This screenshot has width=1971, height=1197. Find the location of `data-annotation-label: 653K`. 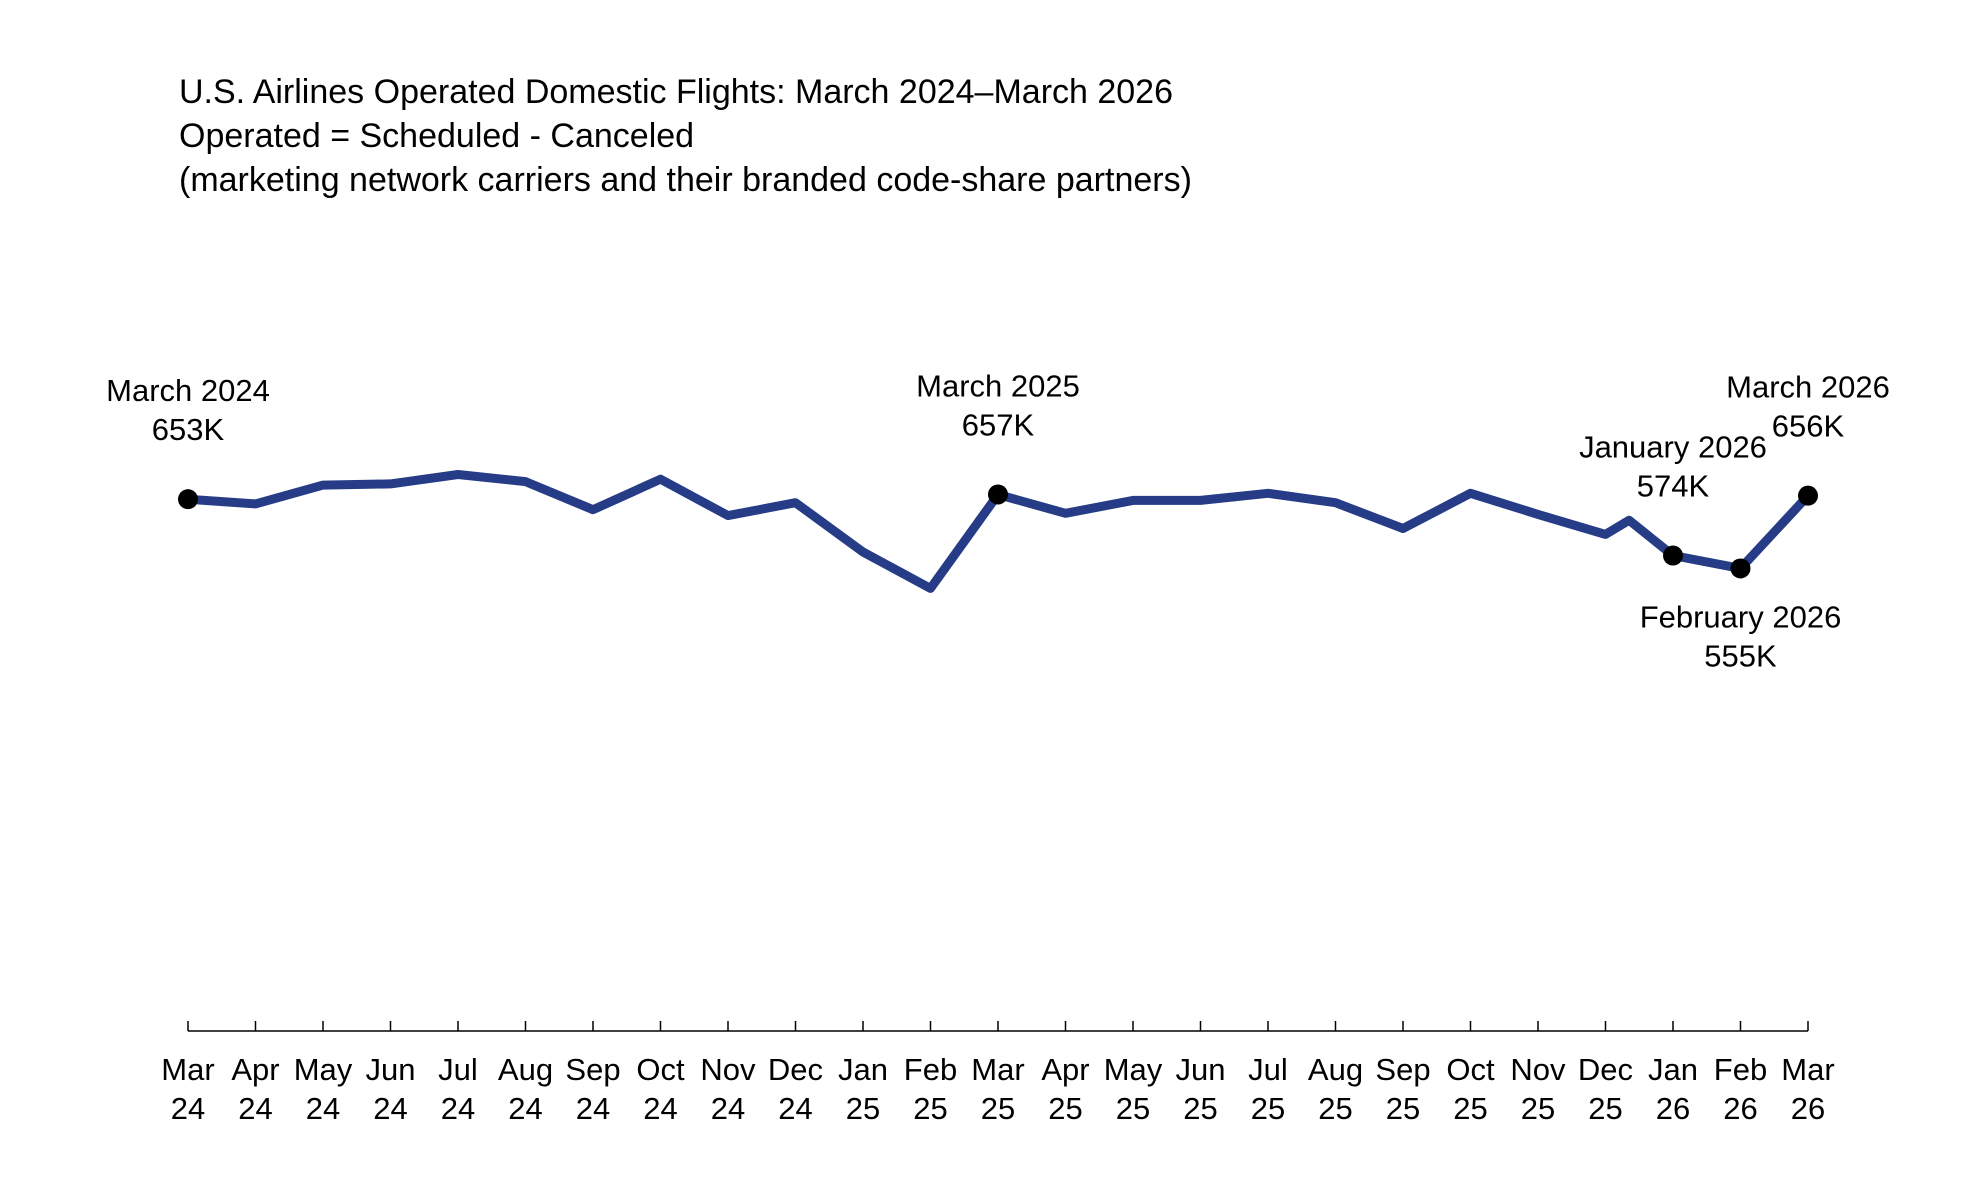

data-annotation-label: 653K is located at coordinates (188, 429).